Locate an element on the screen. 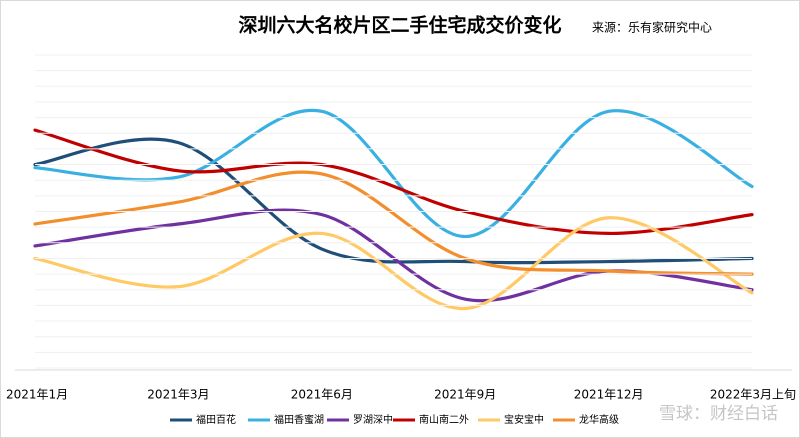 This screenshot has width=800, height=438. chart-title: 深圳六大名校片区二手住宅成交价变化 is located at coordinates (399, 25).